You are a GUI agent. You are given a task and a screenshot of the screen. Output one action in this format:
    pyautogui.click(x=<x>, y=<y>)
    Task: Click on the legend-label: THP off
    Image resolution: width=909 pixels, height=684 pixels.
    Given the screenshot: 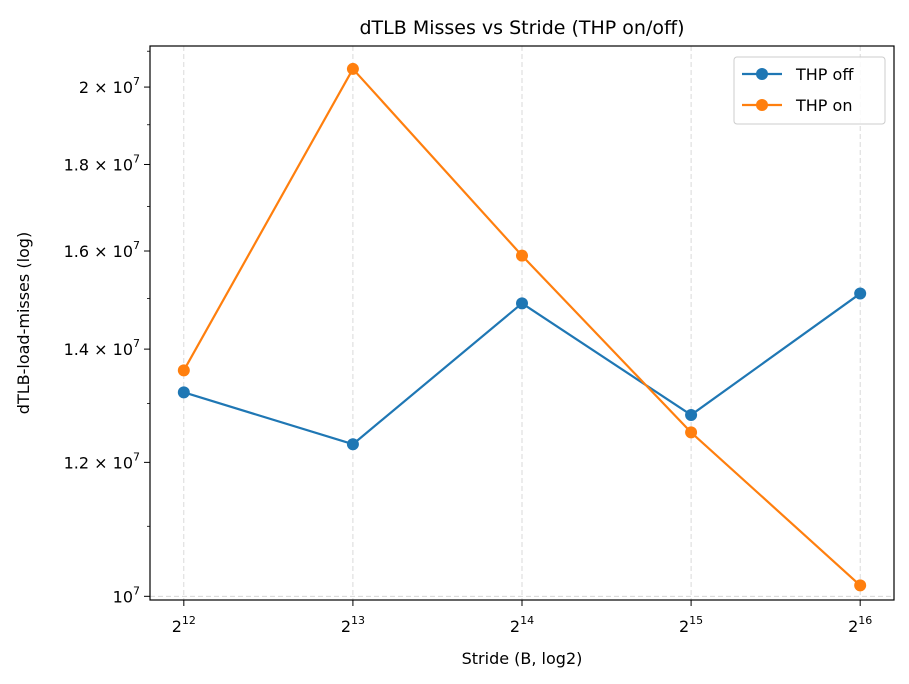 What is the action you would take?
    pyautogui.click(x=824, y=74)
    